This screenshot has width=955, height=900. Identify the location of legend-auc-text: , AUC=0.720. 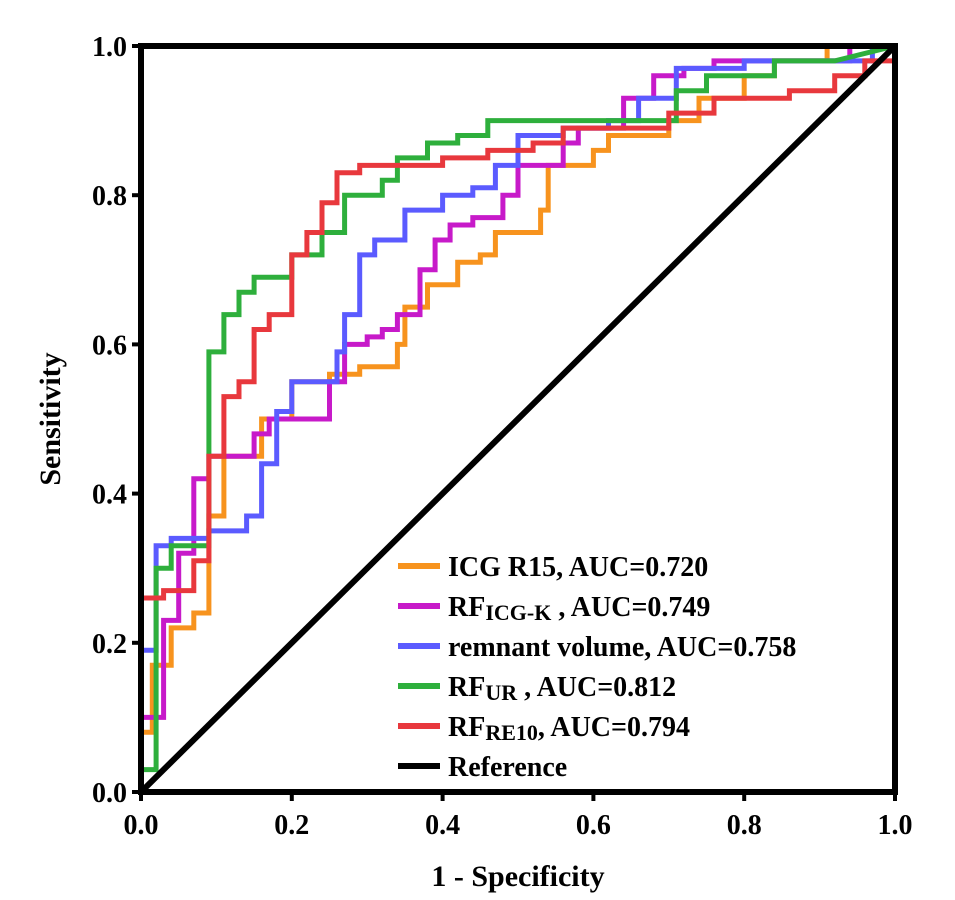
(632, 567).